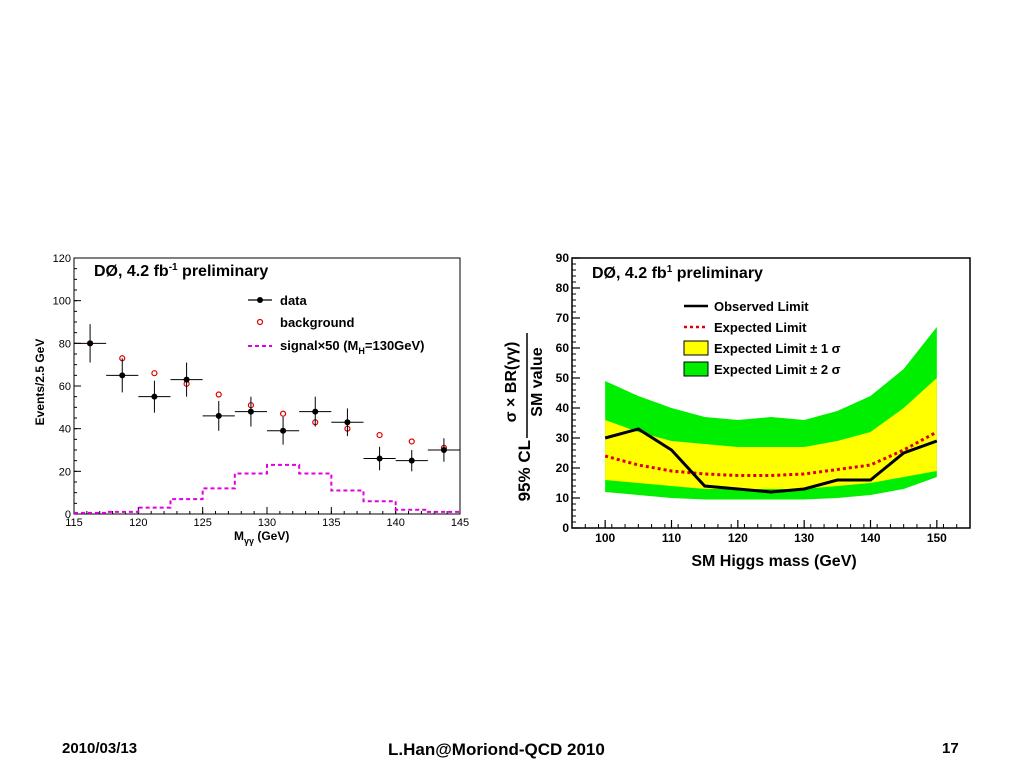 Image resolution: width=1024 pixels, height=768 pixels. I want to click on right-x-tick-label: 120, so click(738, 538).